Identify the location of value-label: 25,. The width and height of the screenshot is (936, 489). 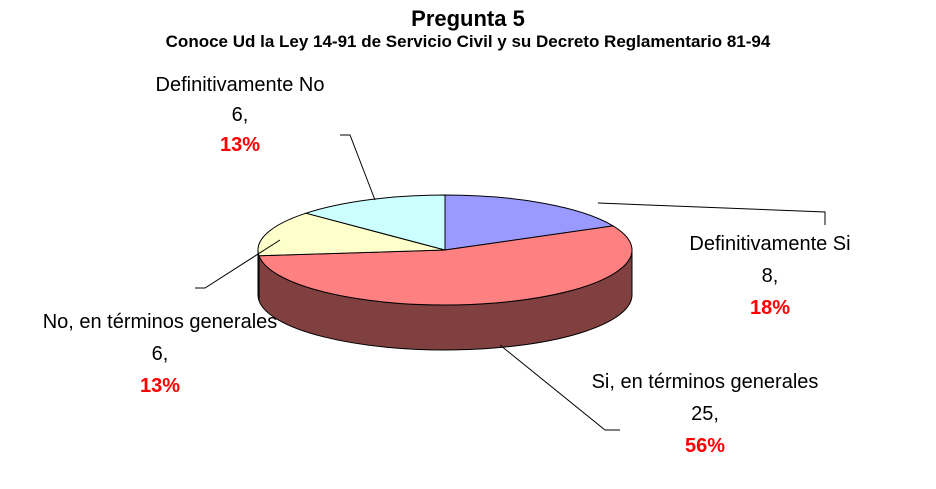
(705, 414).